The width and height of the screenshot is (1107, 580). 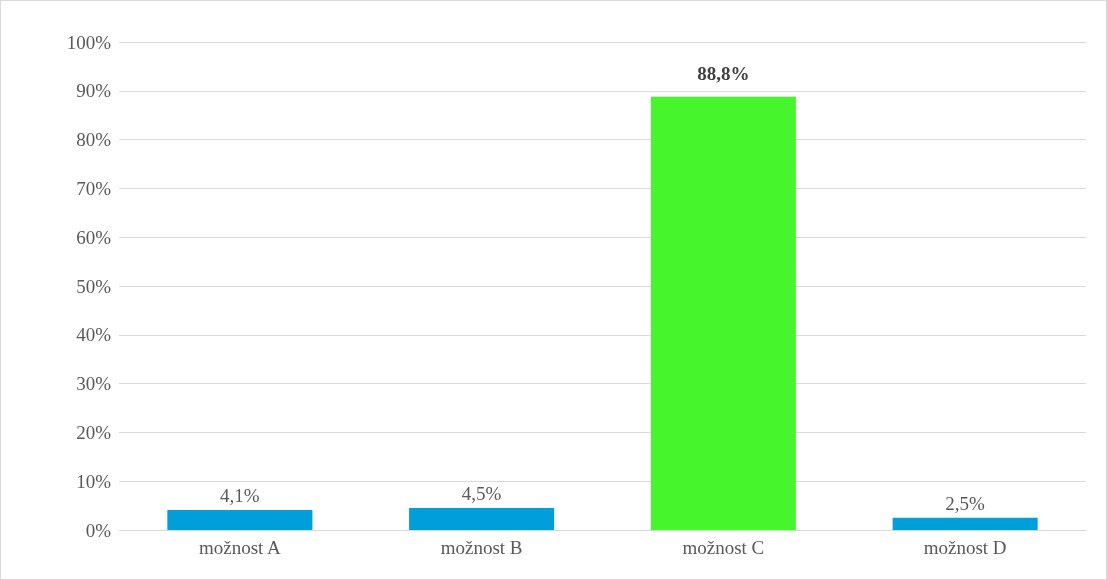 I want to click on x-tick-label: možnost A, so click(x=240, y=547).